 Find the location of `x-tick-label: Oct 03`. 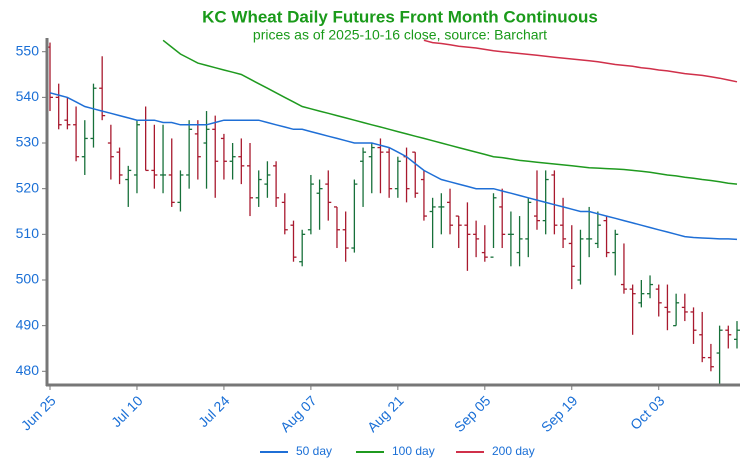

x-tick-label: Oct 03 is located at coordinates (647, 412).